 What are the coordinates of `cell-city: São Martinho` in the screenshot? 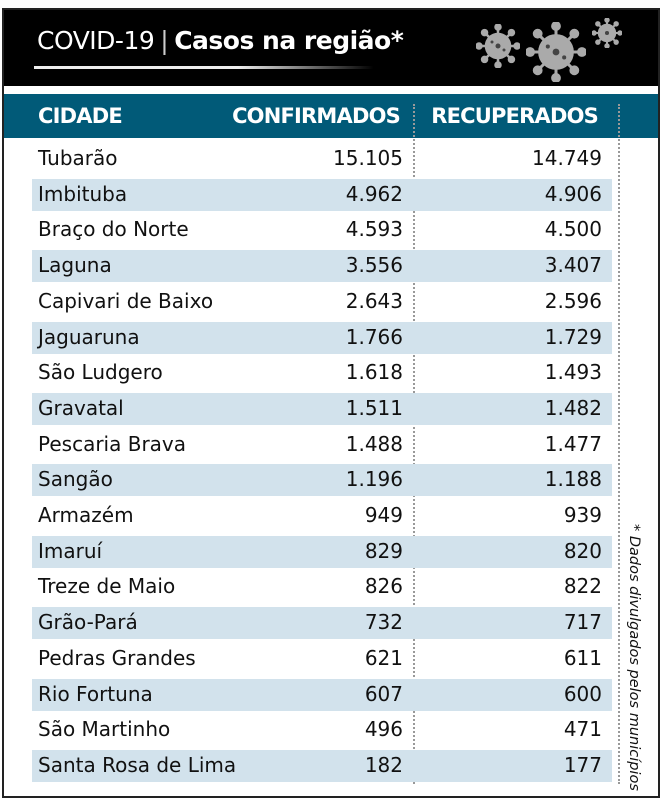 It's located at (104, 729).